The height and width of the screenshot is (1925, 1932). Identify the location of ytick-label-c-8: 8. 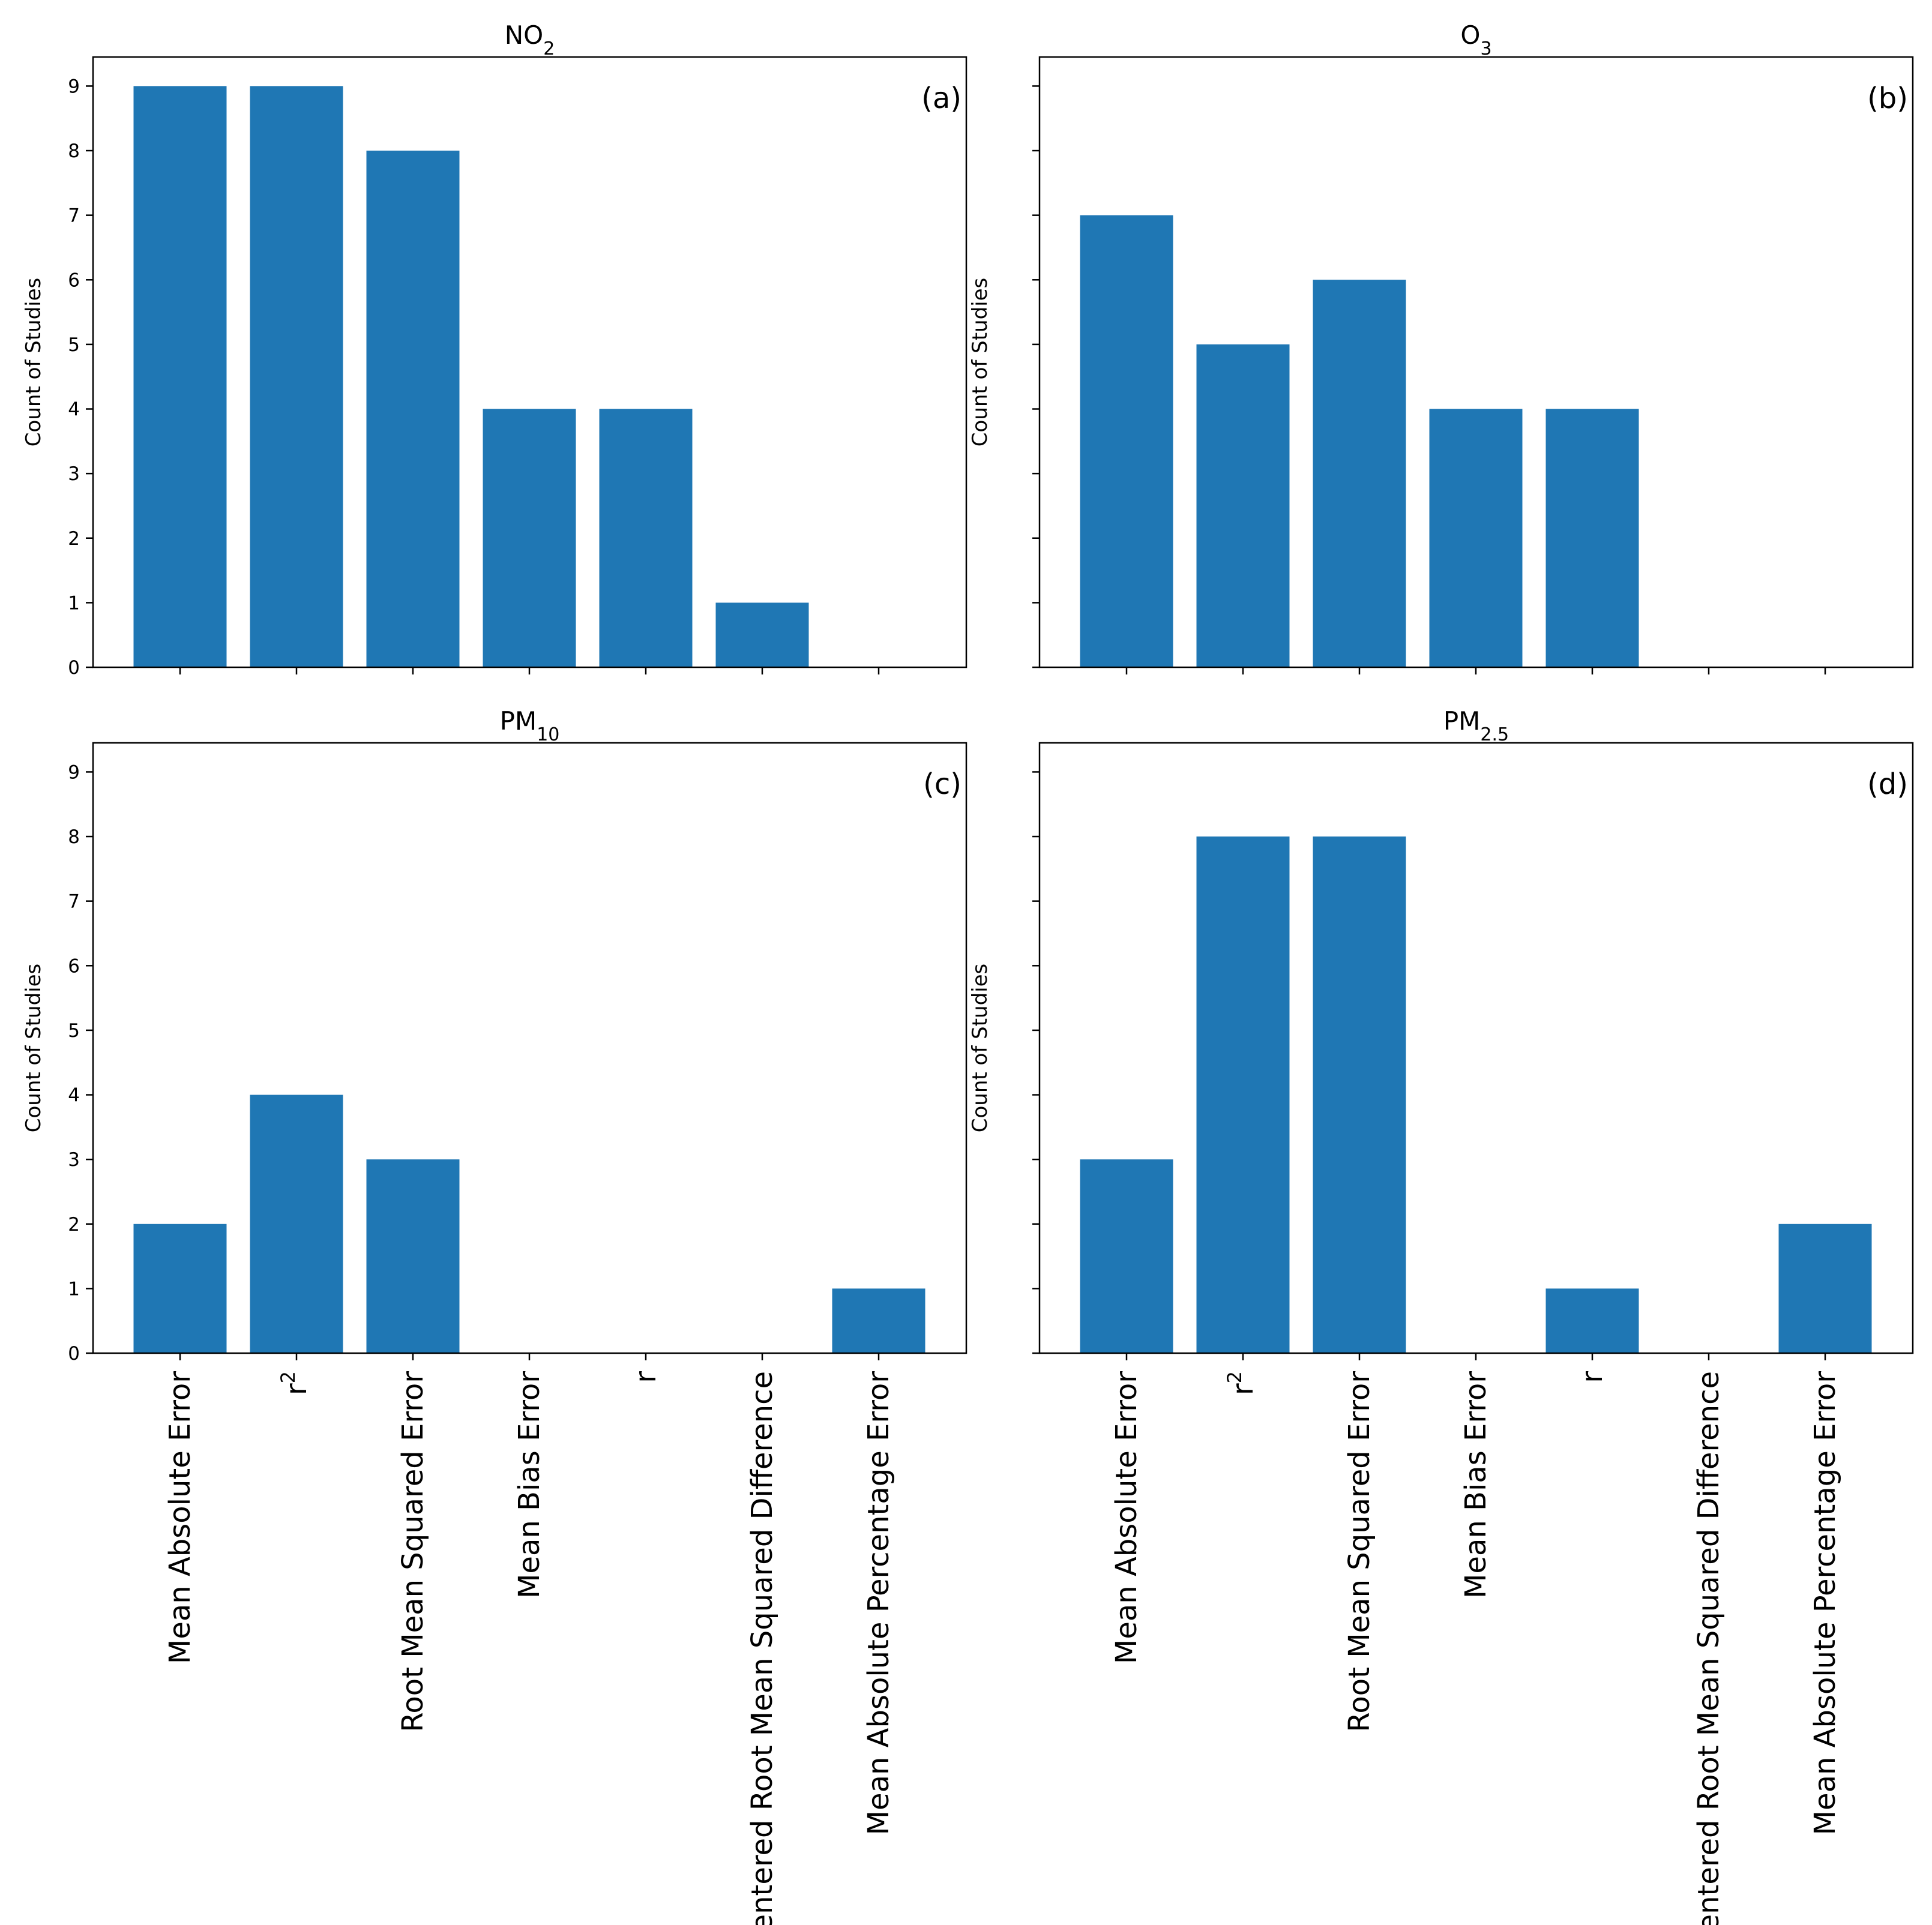
(74, 837).